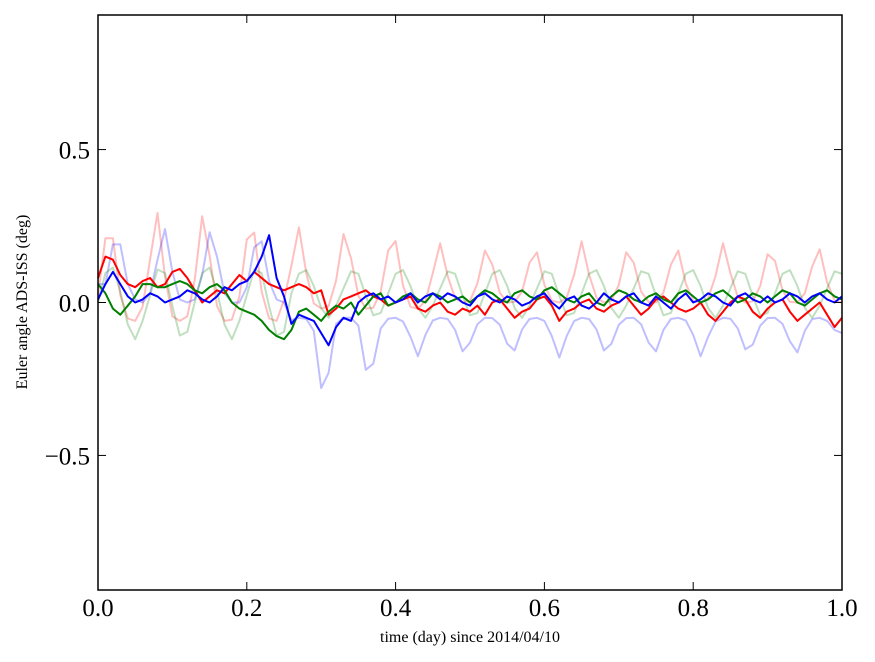 The image size is (875, 662). Describe the element at coordinates (544, 608) in the screenshot. I see `x-tick-label: 0.6` at that location.